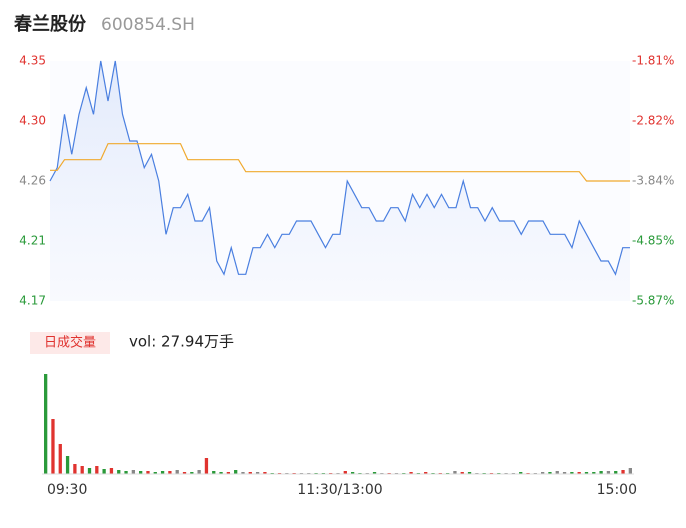  Describe the element at coordinates (148, 25) in the screenshot. I see `chart-subtitle: 600854.SH` at that location.